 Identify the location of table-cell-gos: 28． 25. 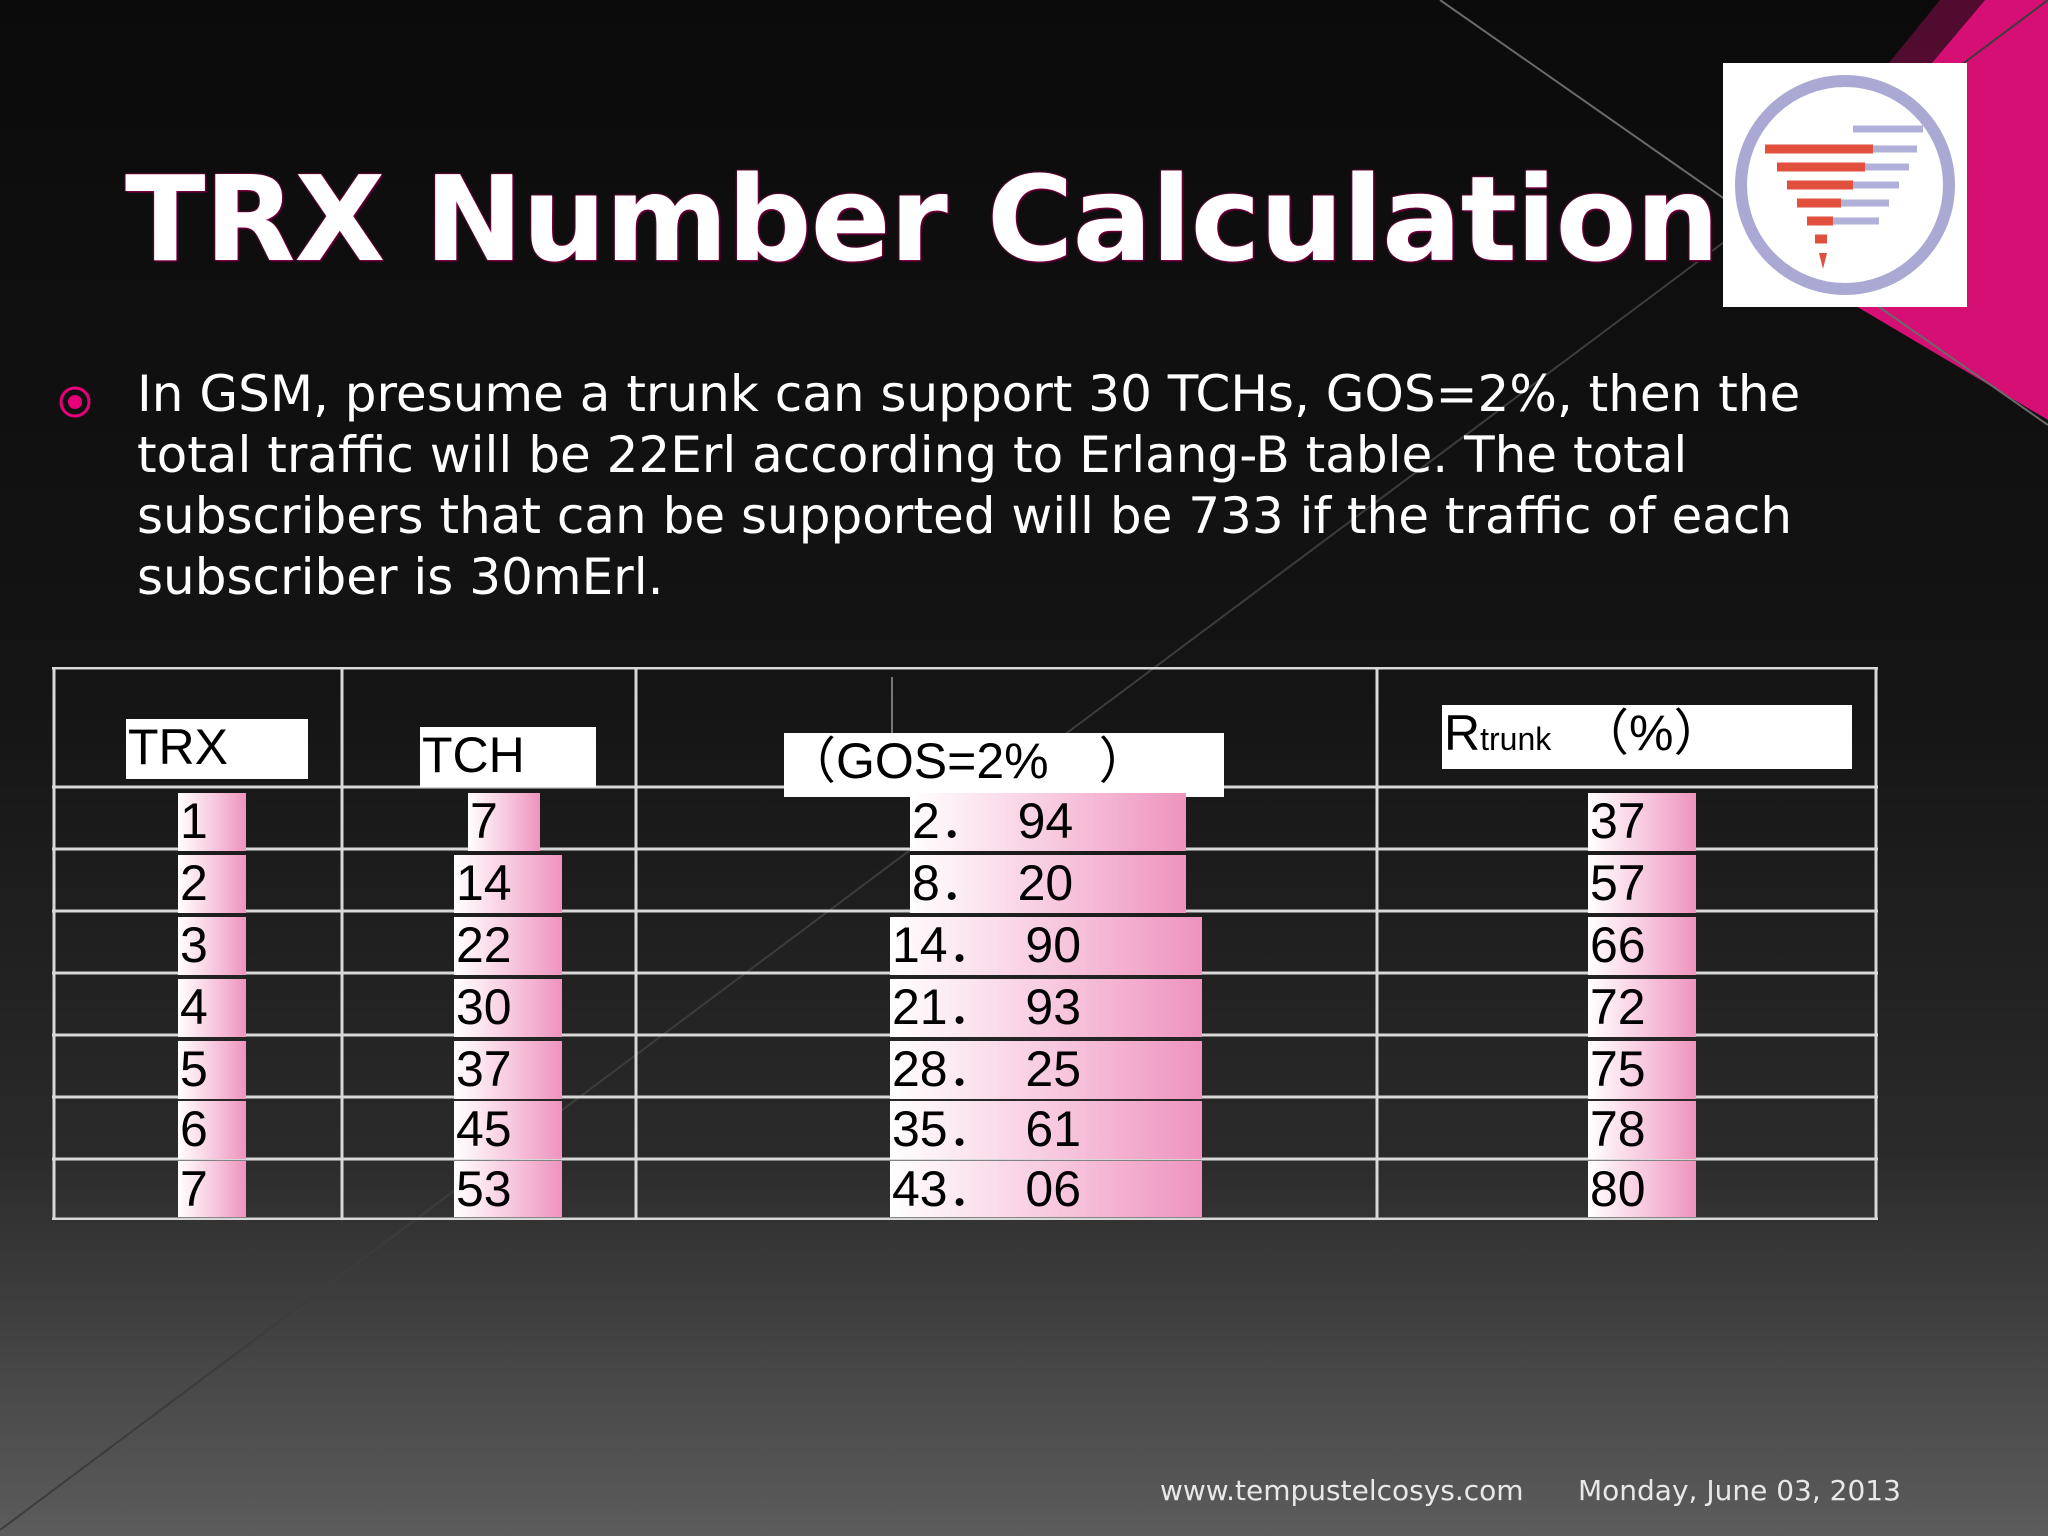
(1046, 1070).